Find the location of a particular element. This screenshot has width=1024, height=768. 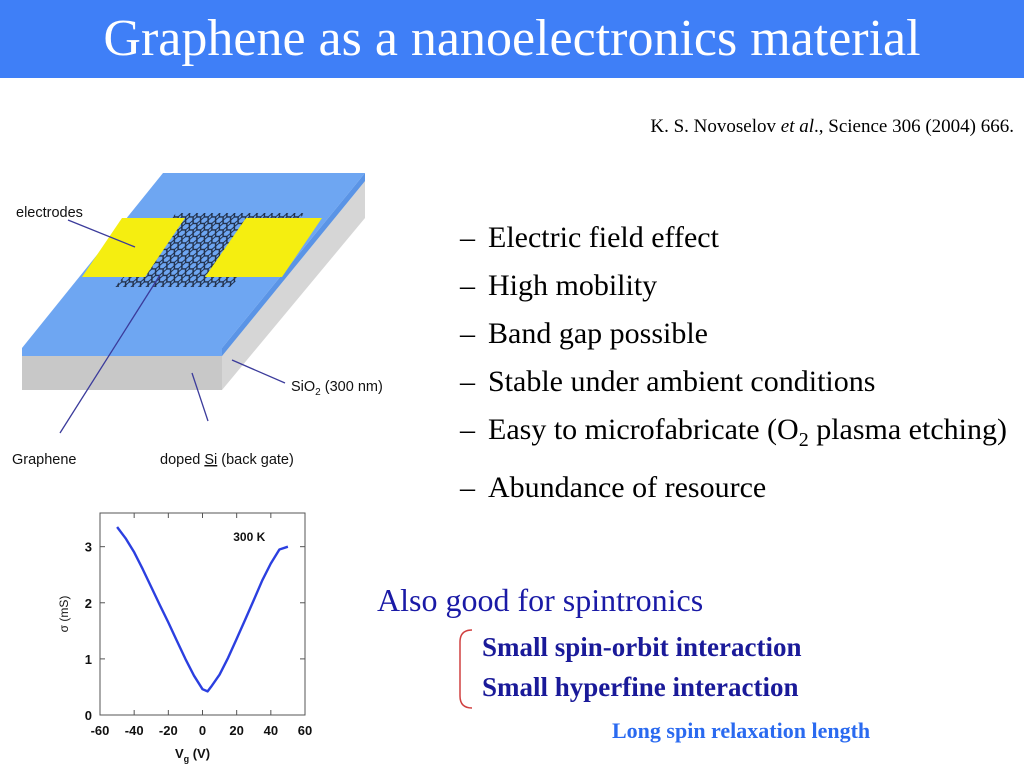

bullet-item: – Electric field effect is located at coordinates (589, 237).